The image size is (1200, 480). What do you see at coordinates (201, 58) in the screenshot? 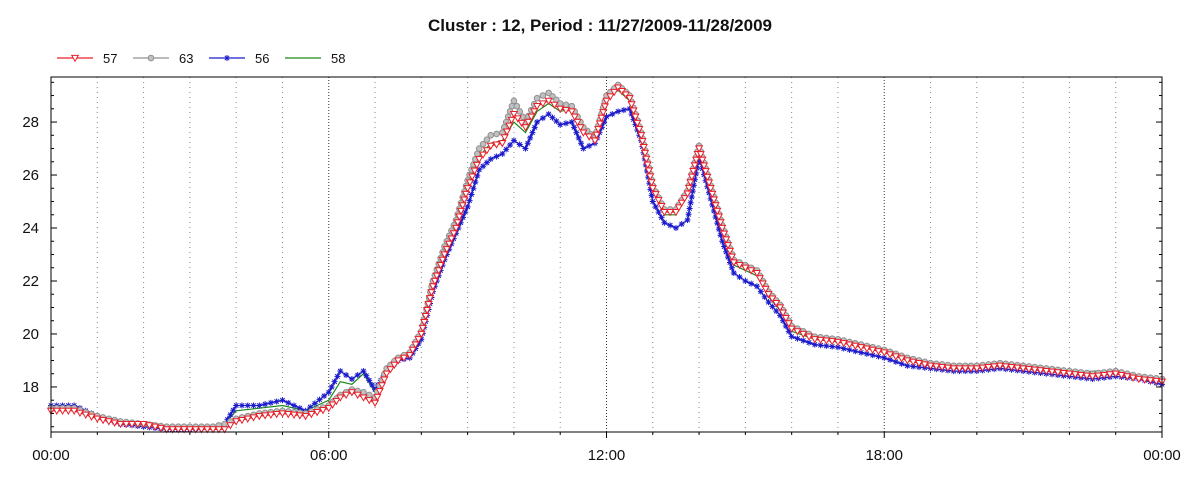
I see `legend: 57 63 56 58` at bounding box center [201, 58].